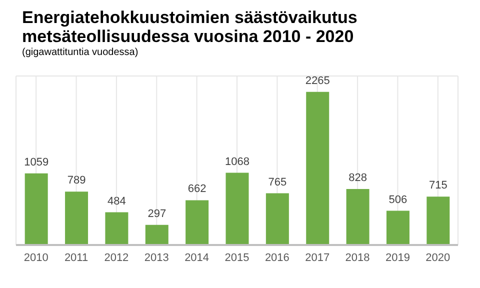  Describe the element at coordinates (438, 258) in the screenshot. I see `x-tick-label: 2020` at that location.